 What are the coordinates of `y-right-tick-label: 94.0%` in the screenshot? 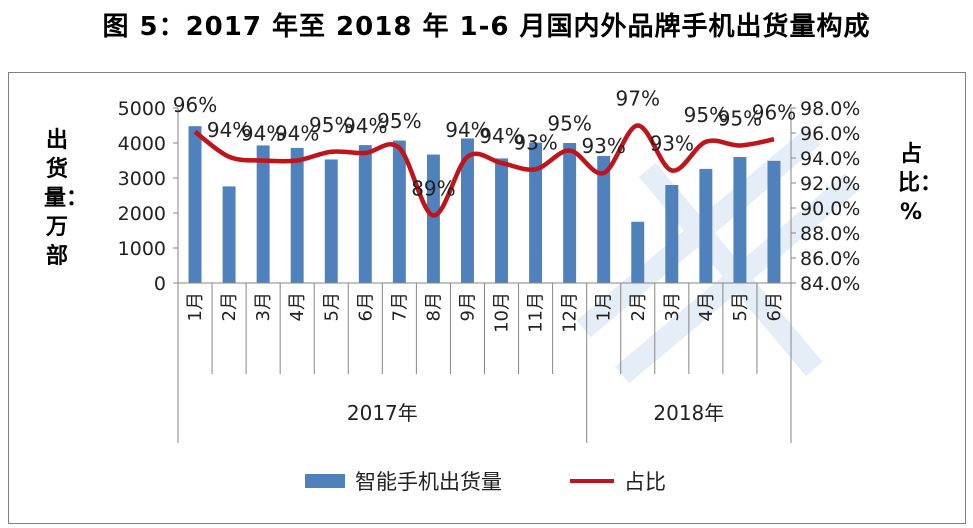 It's located at (830, 159).